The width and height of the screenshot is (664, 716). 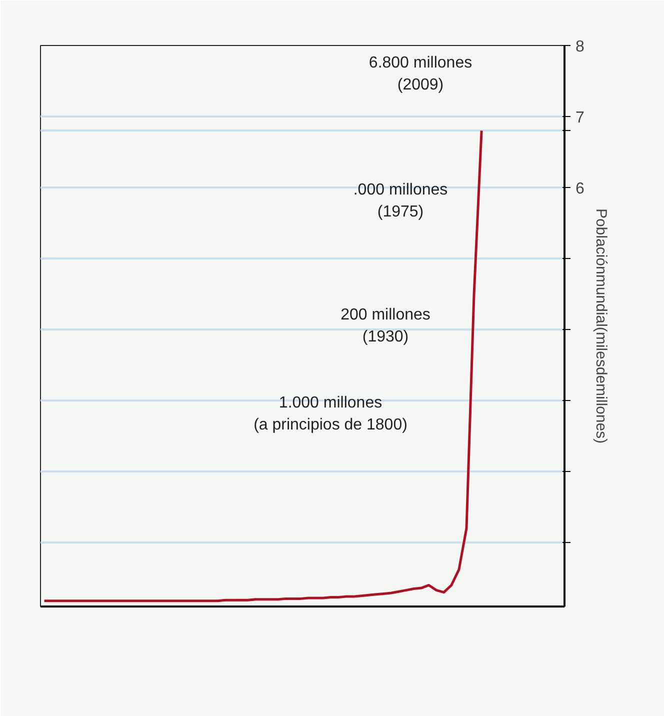 I want to click on y-tick-label: 6, so click(x=580, y=189).